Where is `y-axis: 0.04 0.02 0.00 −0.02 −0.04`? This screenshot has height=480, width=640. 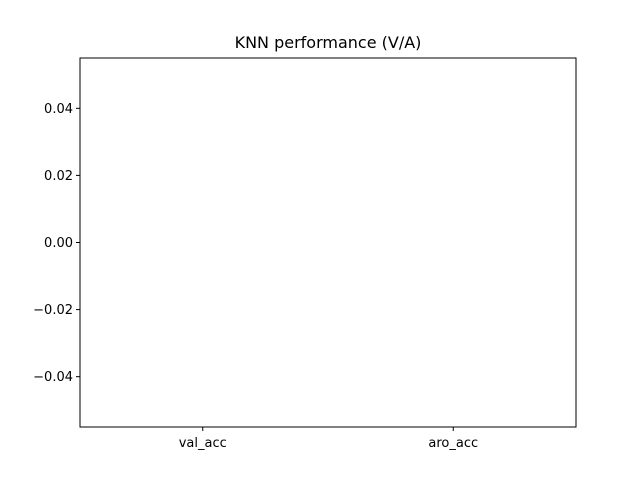 y-axis: 0.04 0.02 0.00 −0.02 −0.04 is located at coordinates (56, 243).